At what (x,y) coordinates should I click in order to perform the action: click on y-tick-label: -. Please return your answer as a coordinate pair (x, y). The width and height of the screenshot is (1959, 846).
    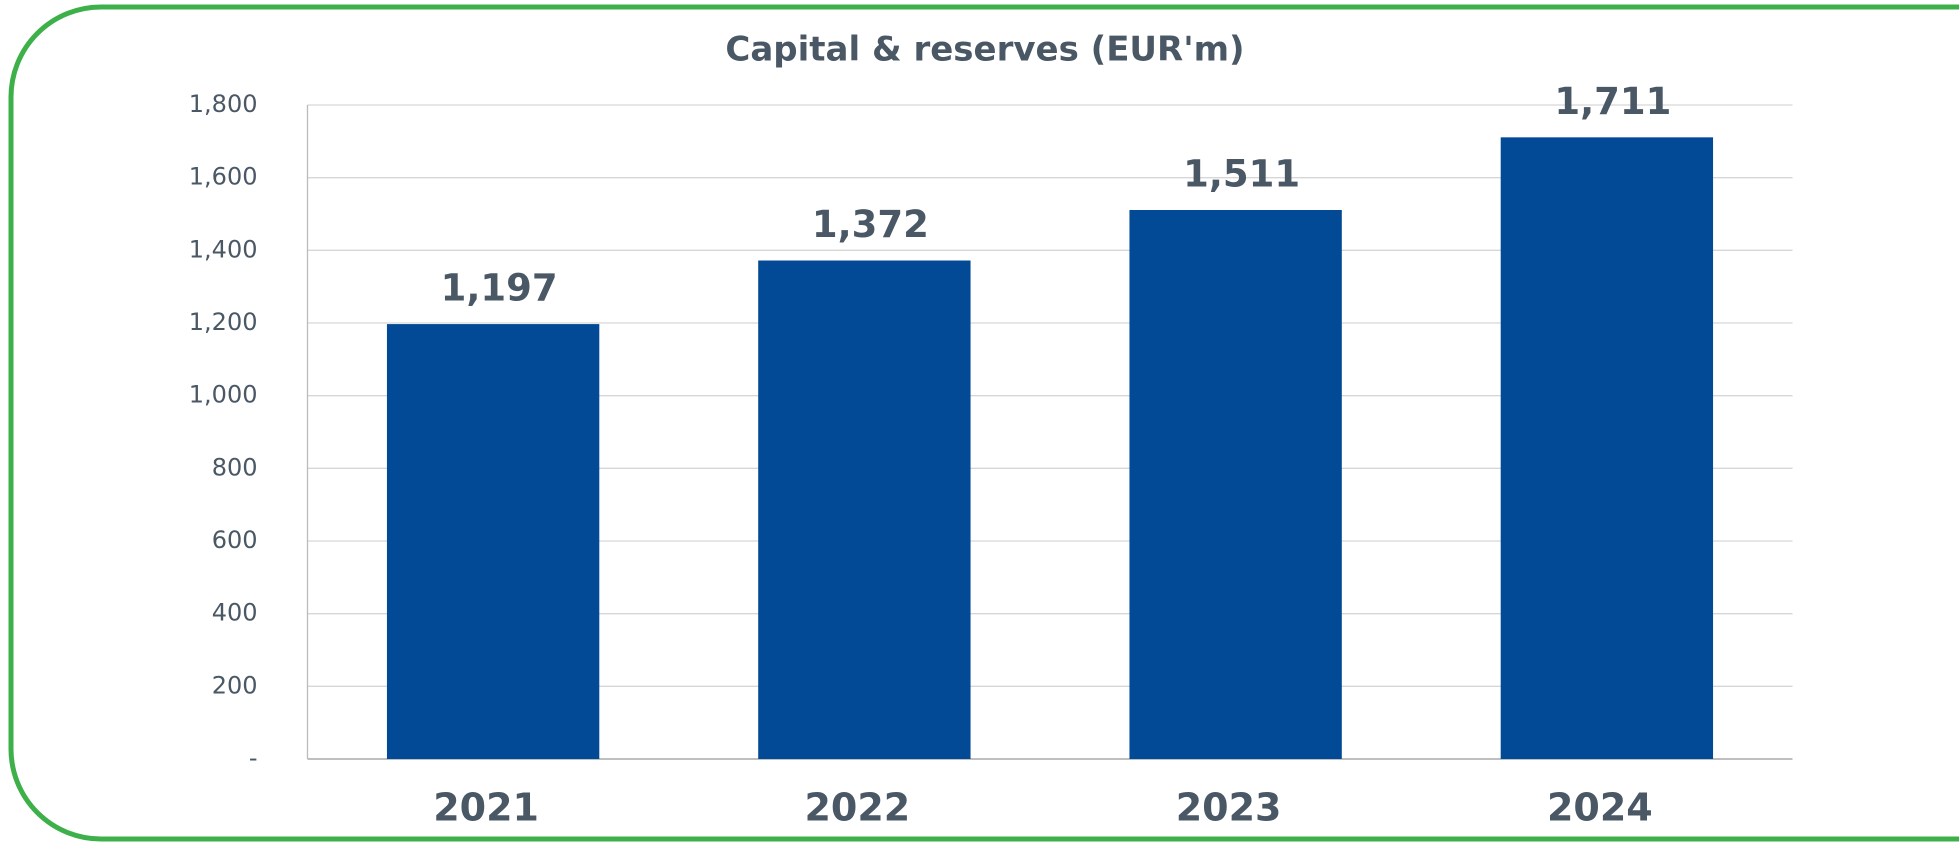
    Looking at the image, I should click on (253, 758).